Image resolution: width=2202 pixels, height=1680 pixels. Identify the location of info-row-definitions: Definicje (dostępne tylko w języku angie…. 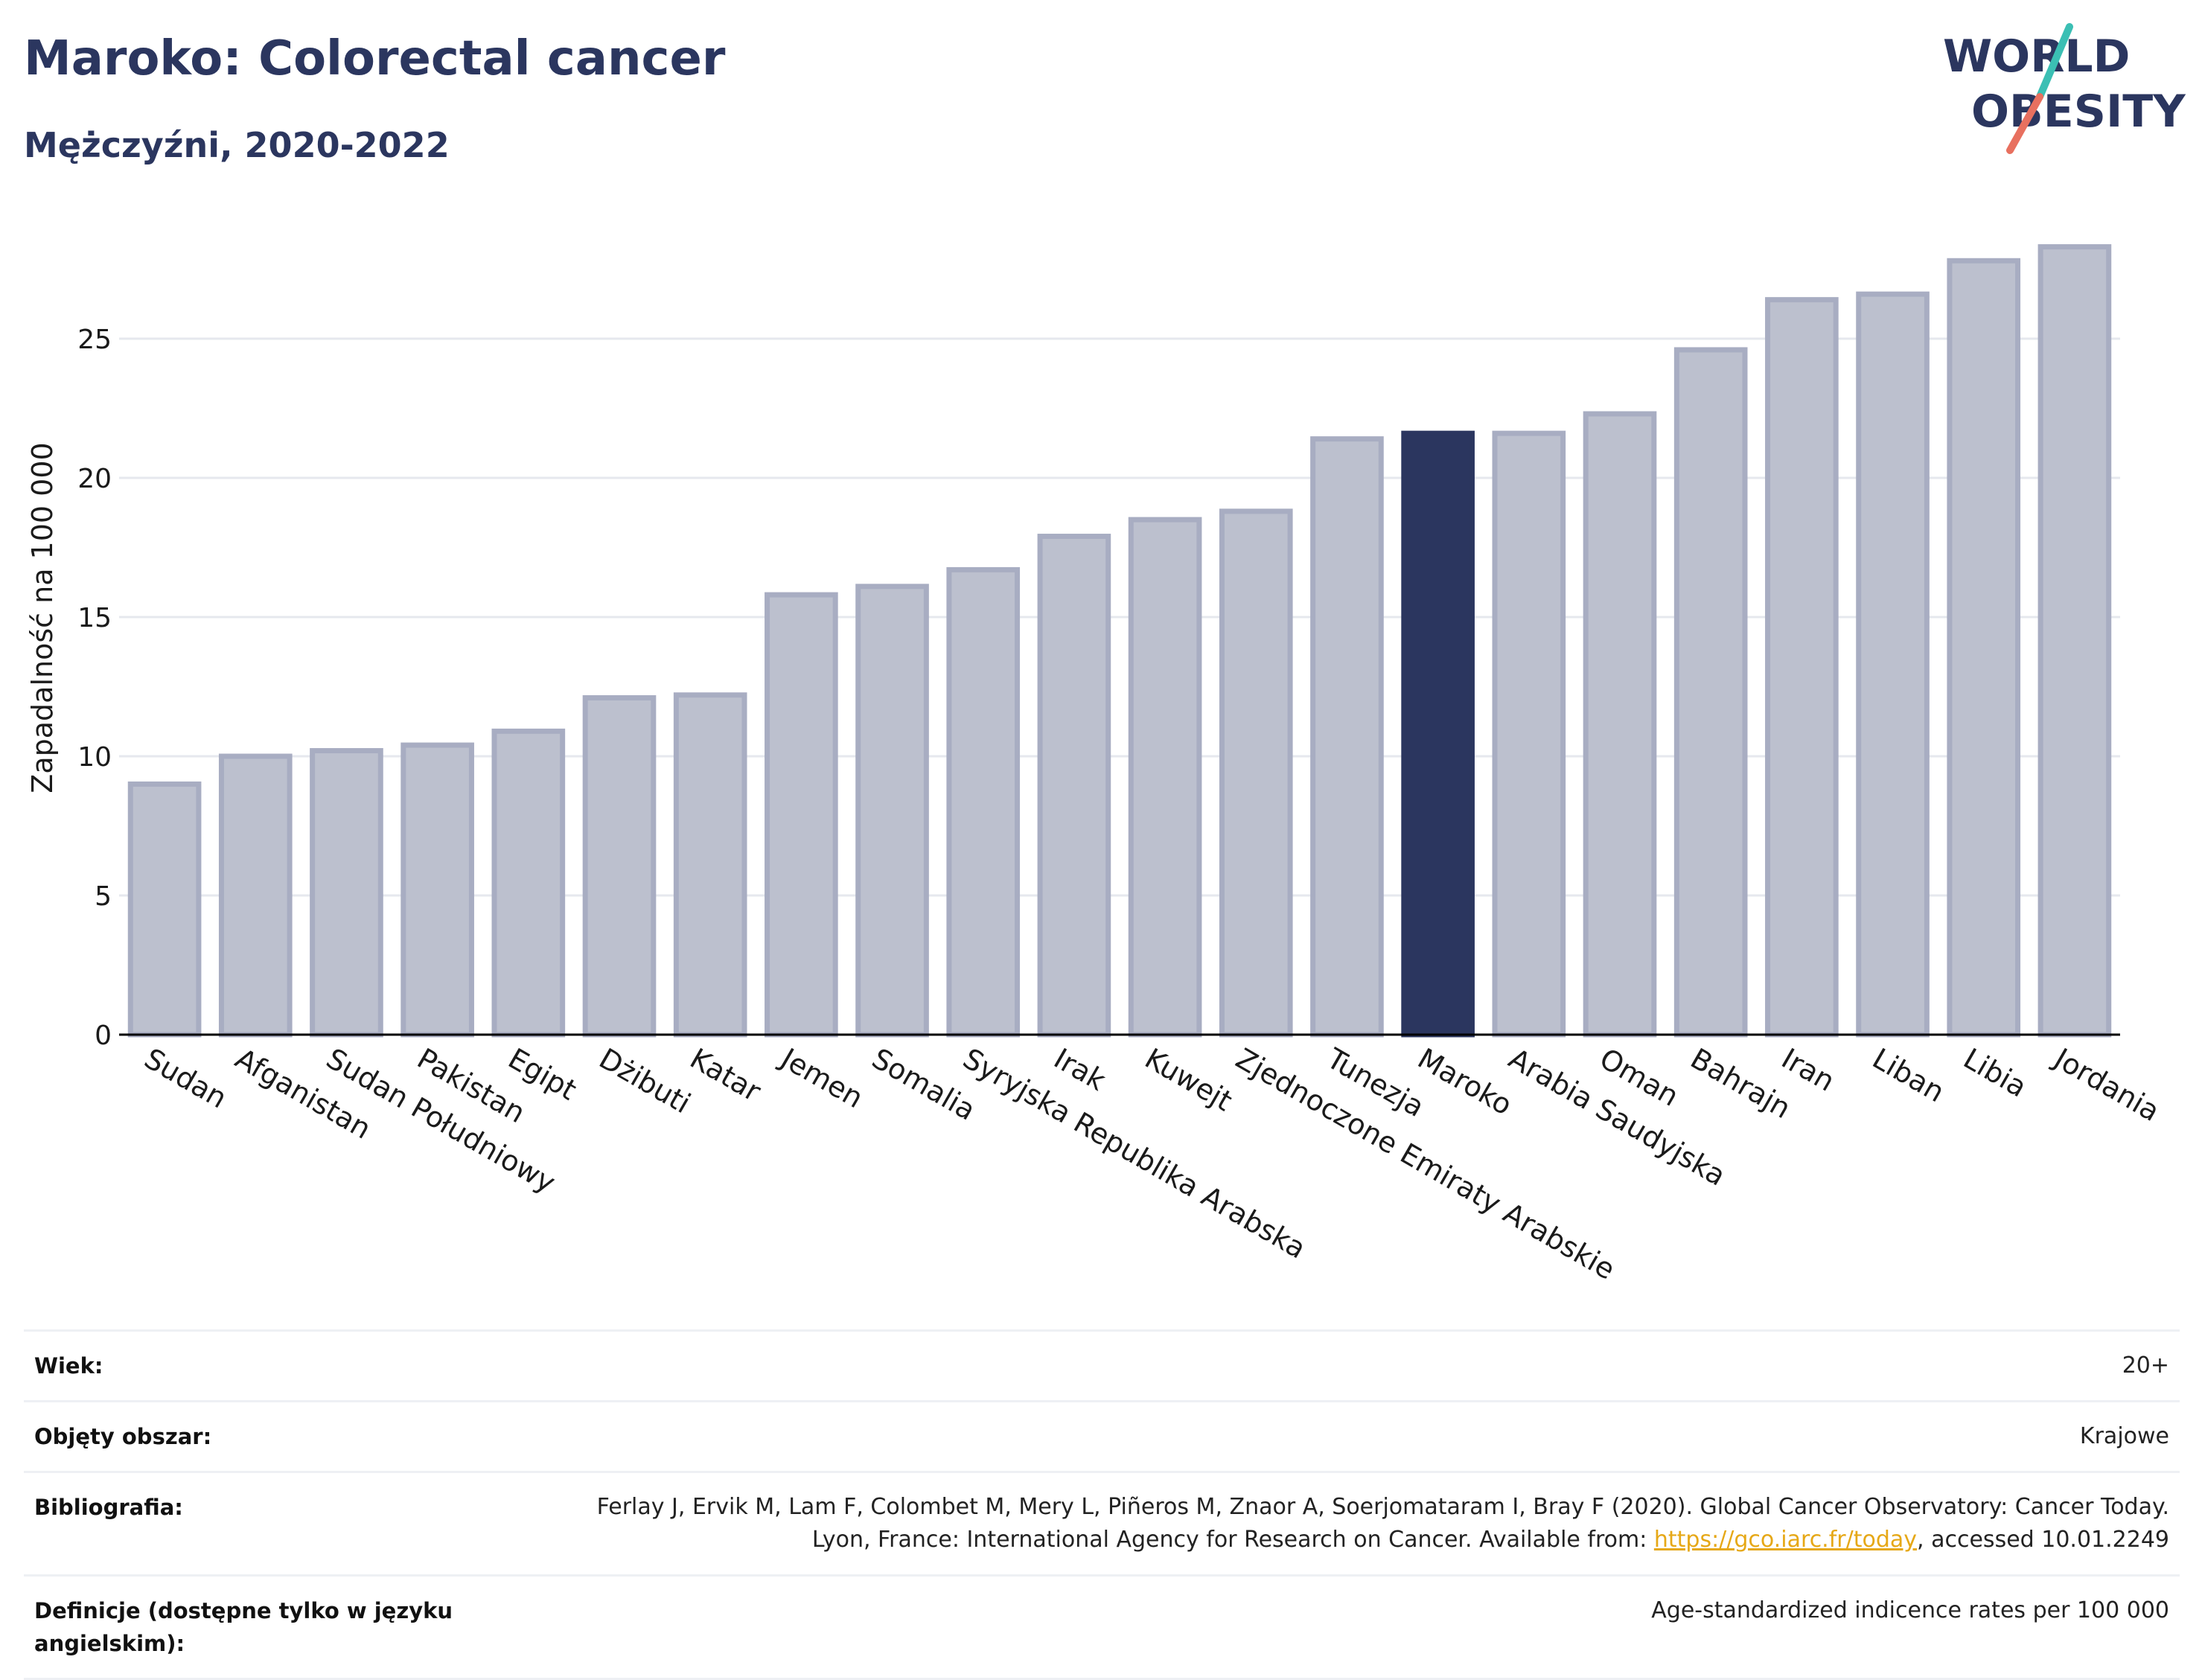
(1102, 1627).